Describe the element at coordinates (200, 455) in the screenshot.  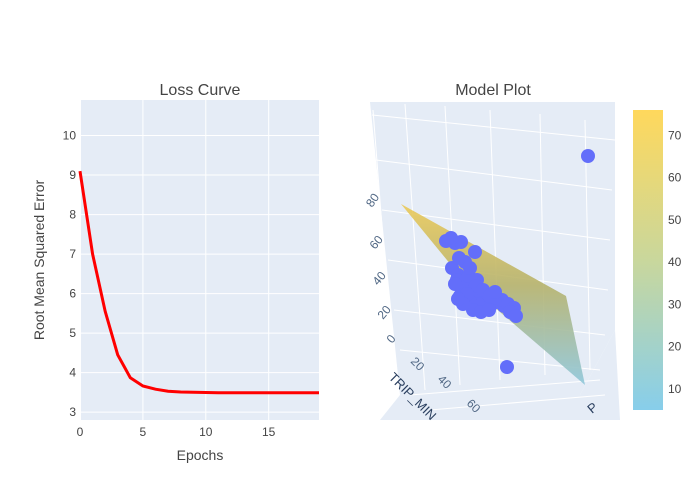
I see `loss-x-axis-title: Epochs` at that location.